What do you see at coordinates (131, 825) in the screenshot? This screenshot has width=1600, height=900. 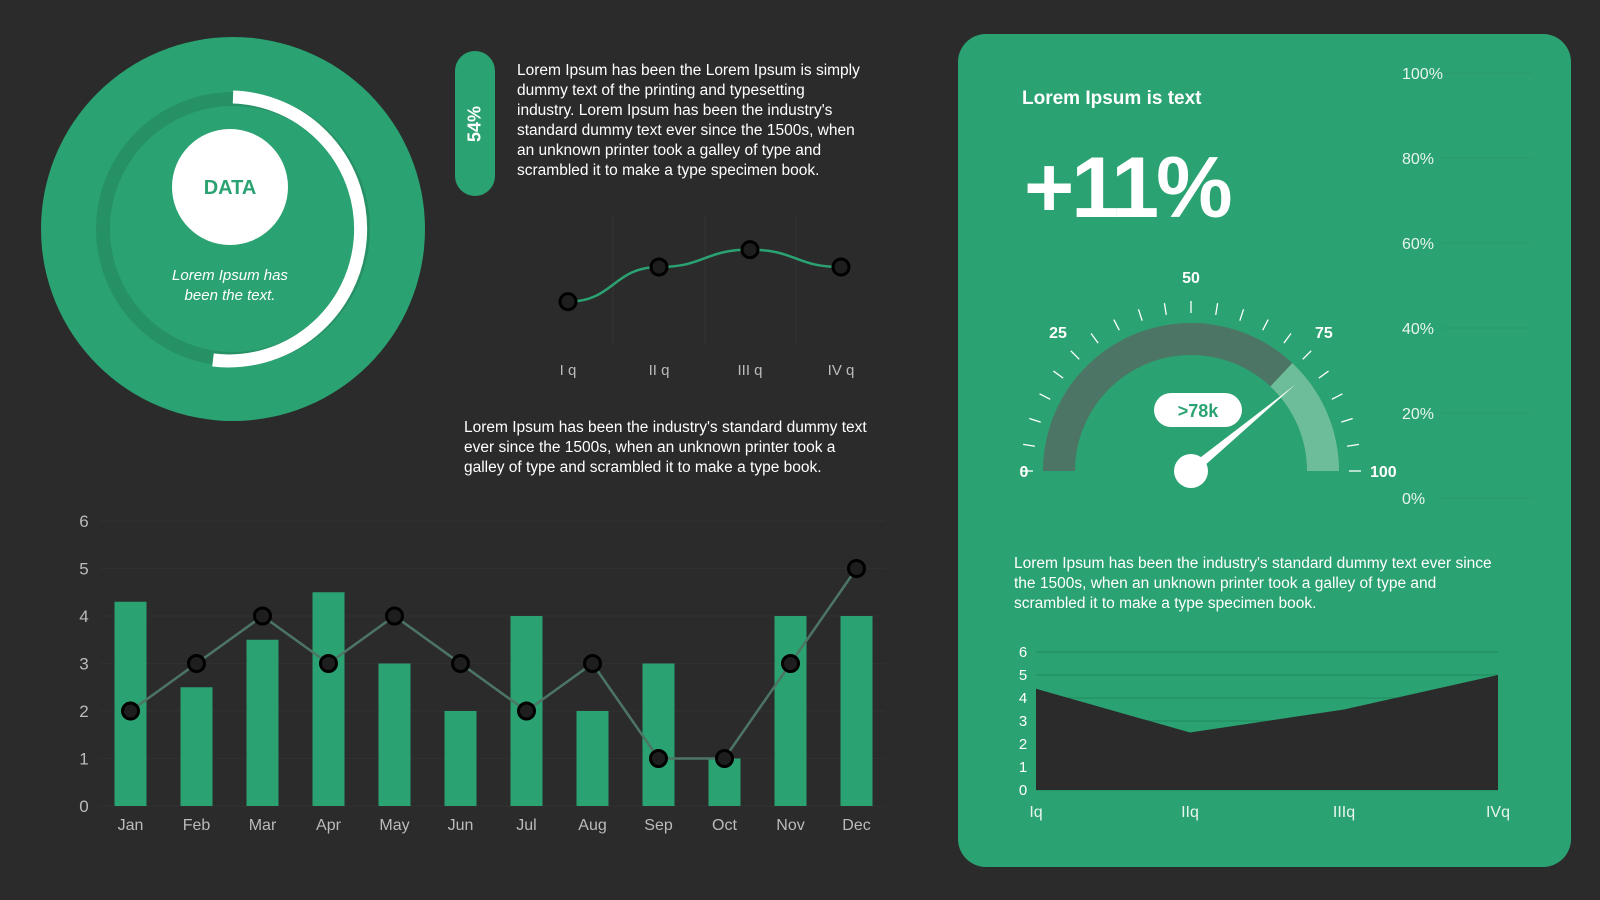 I see `x-tick-label: Jan` at bounding box center [131, 825].